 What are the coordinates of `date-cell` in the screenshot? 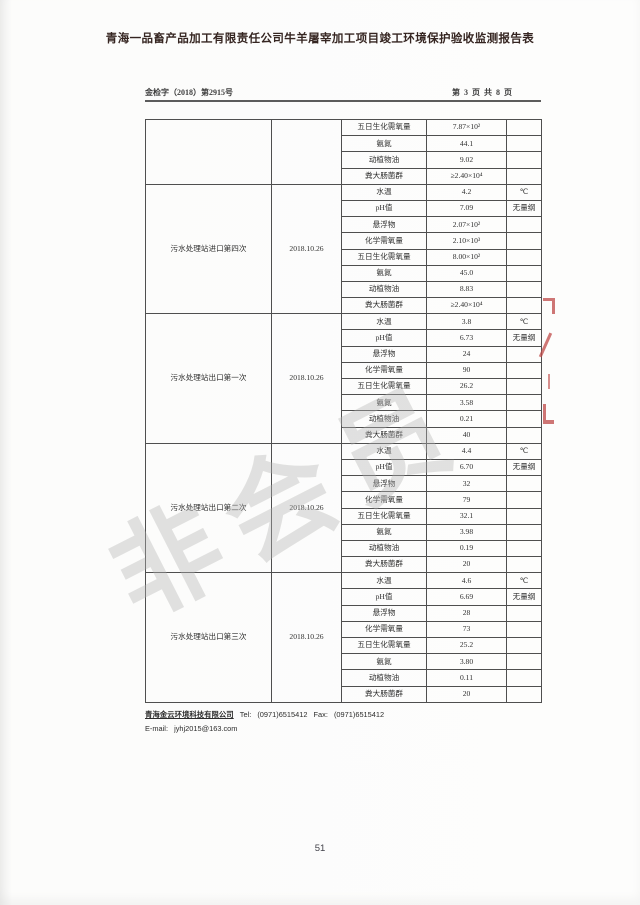 It's located at (306, 152).